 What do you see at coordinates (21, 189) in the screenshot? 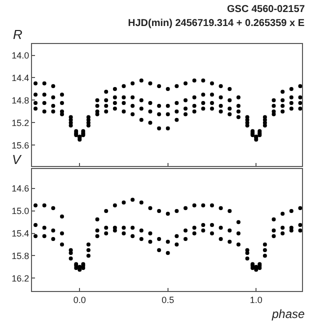
I see `y-tick-label: 14.6` at bounding box center [21, 189].